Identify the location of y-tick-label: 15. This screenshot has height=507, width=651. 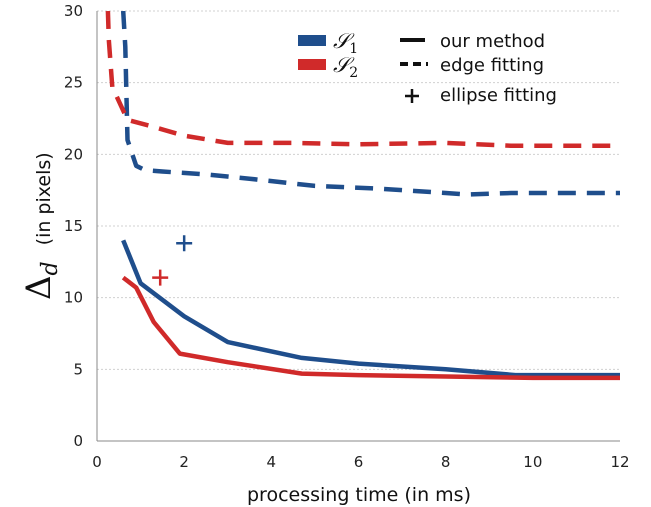
(73, 226).